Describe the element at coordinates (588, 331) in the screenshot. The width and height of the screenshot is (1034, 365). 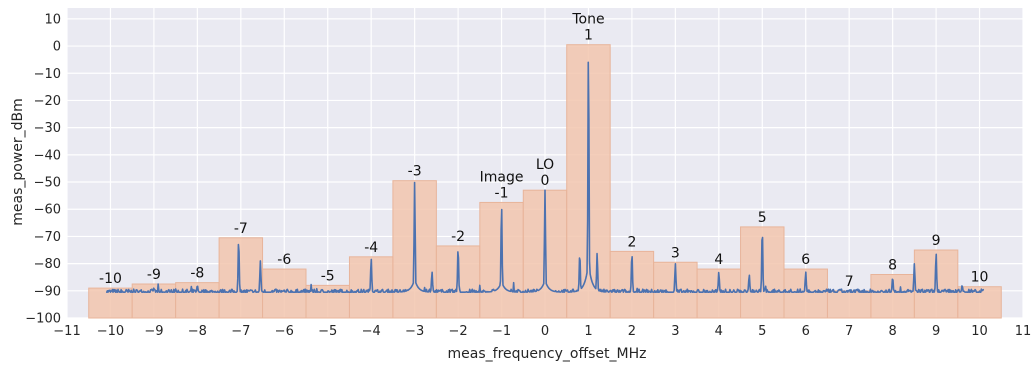
I see `x-tick-label: 1` at that location.